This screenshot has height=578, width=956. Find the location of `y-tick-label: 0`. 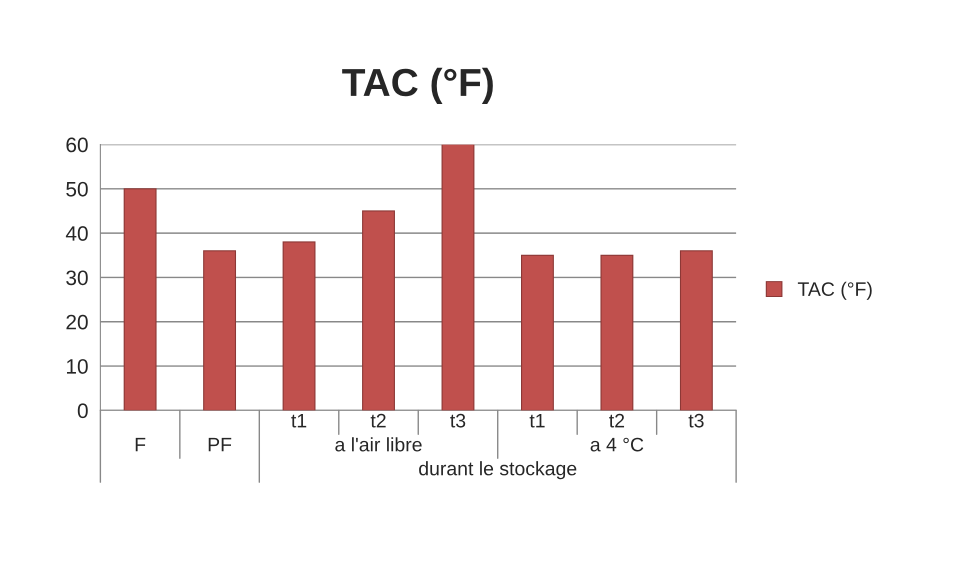

y-tick-label: 0 is located at coordinates (83, 410).